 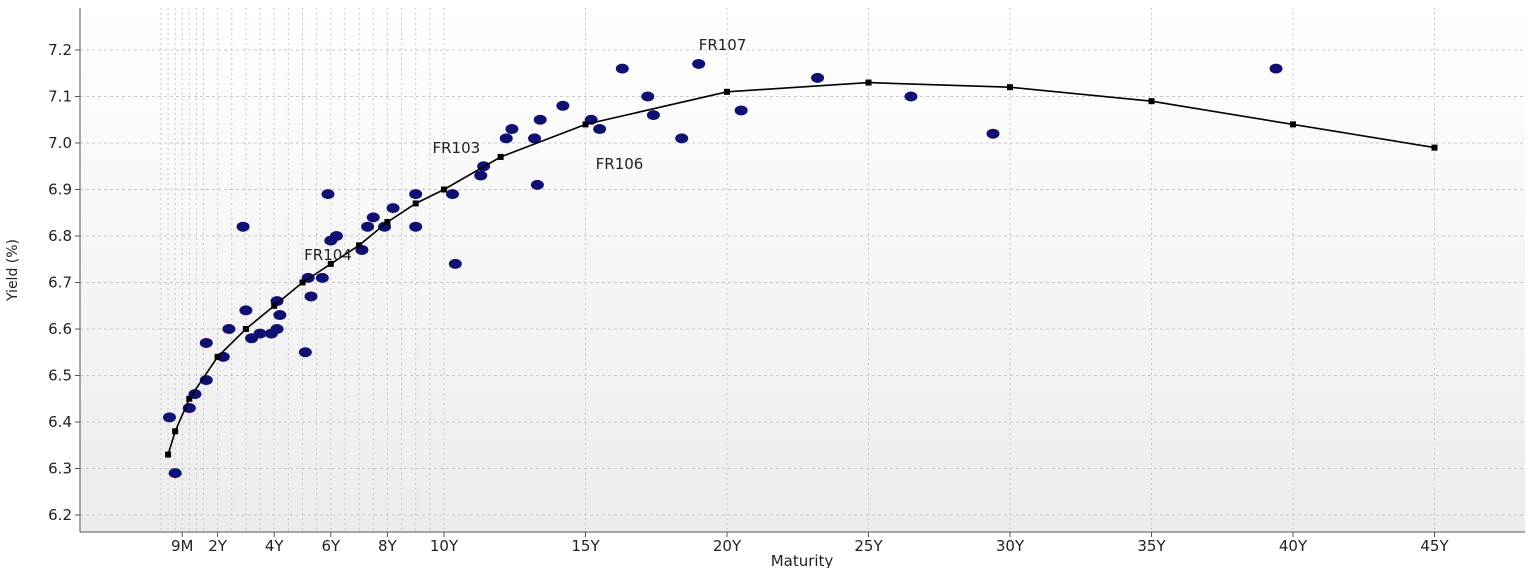 I want to click on bond-label: FR106, so click(x=620, y=164).